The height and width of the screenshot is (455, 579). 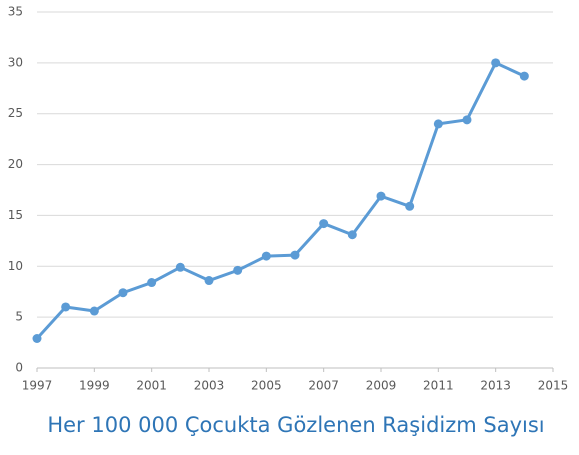 What do you see at coordinates (15, 215) in the screenshot?
I see `y-tick-label: 15` at bounding box center [15, 215].